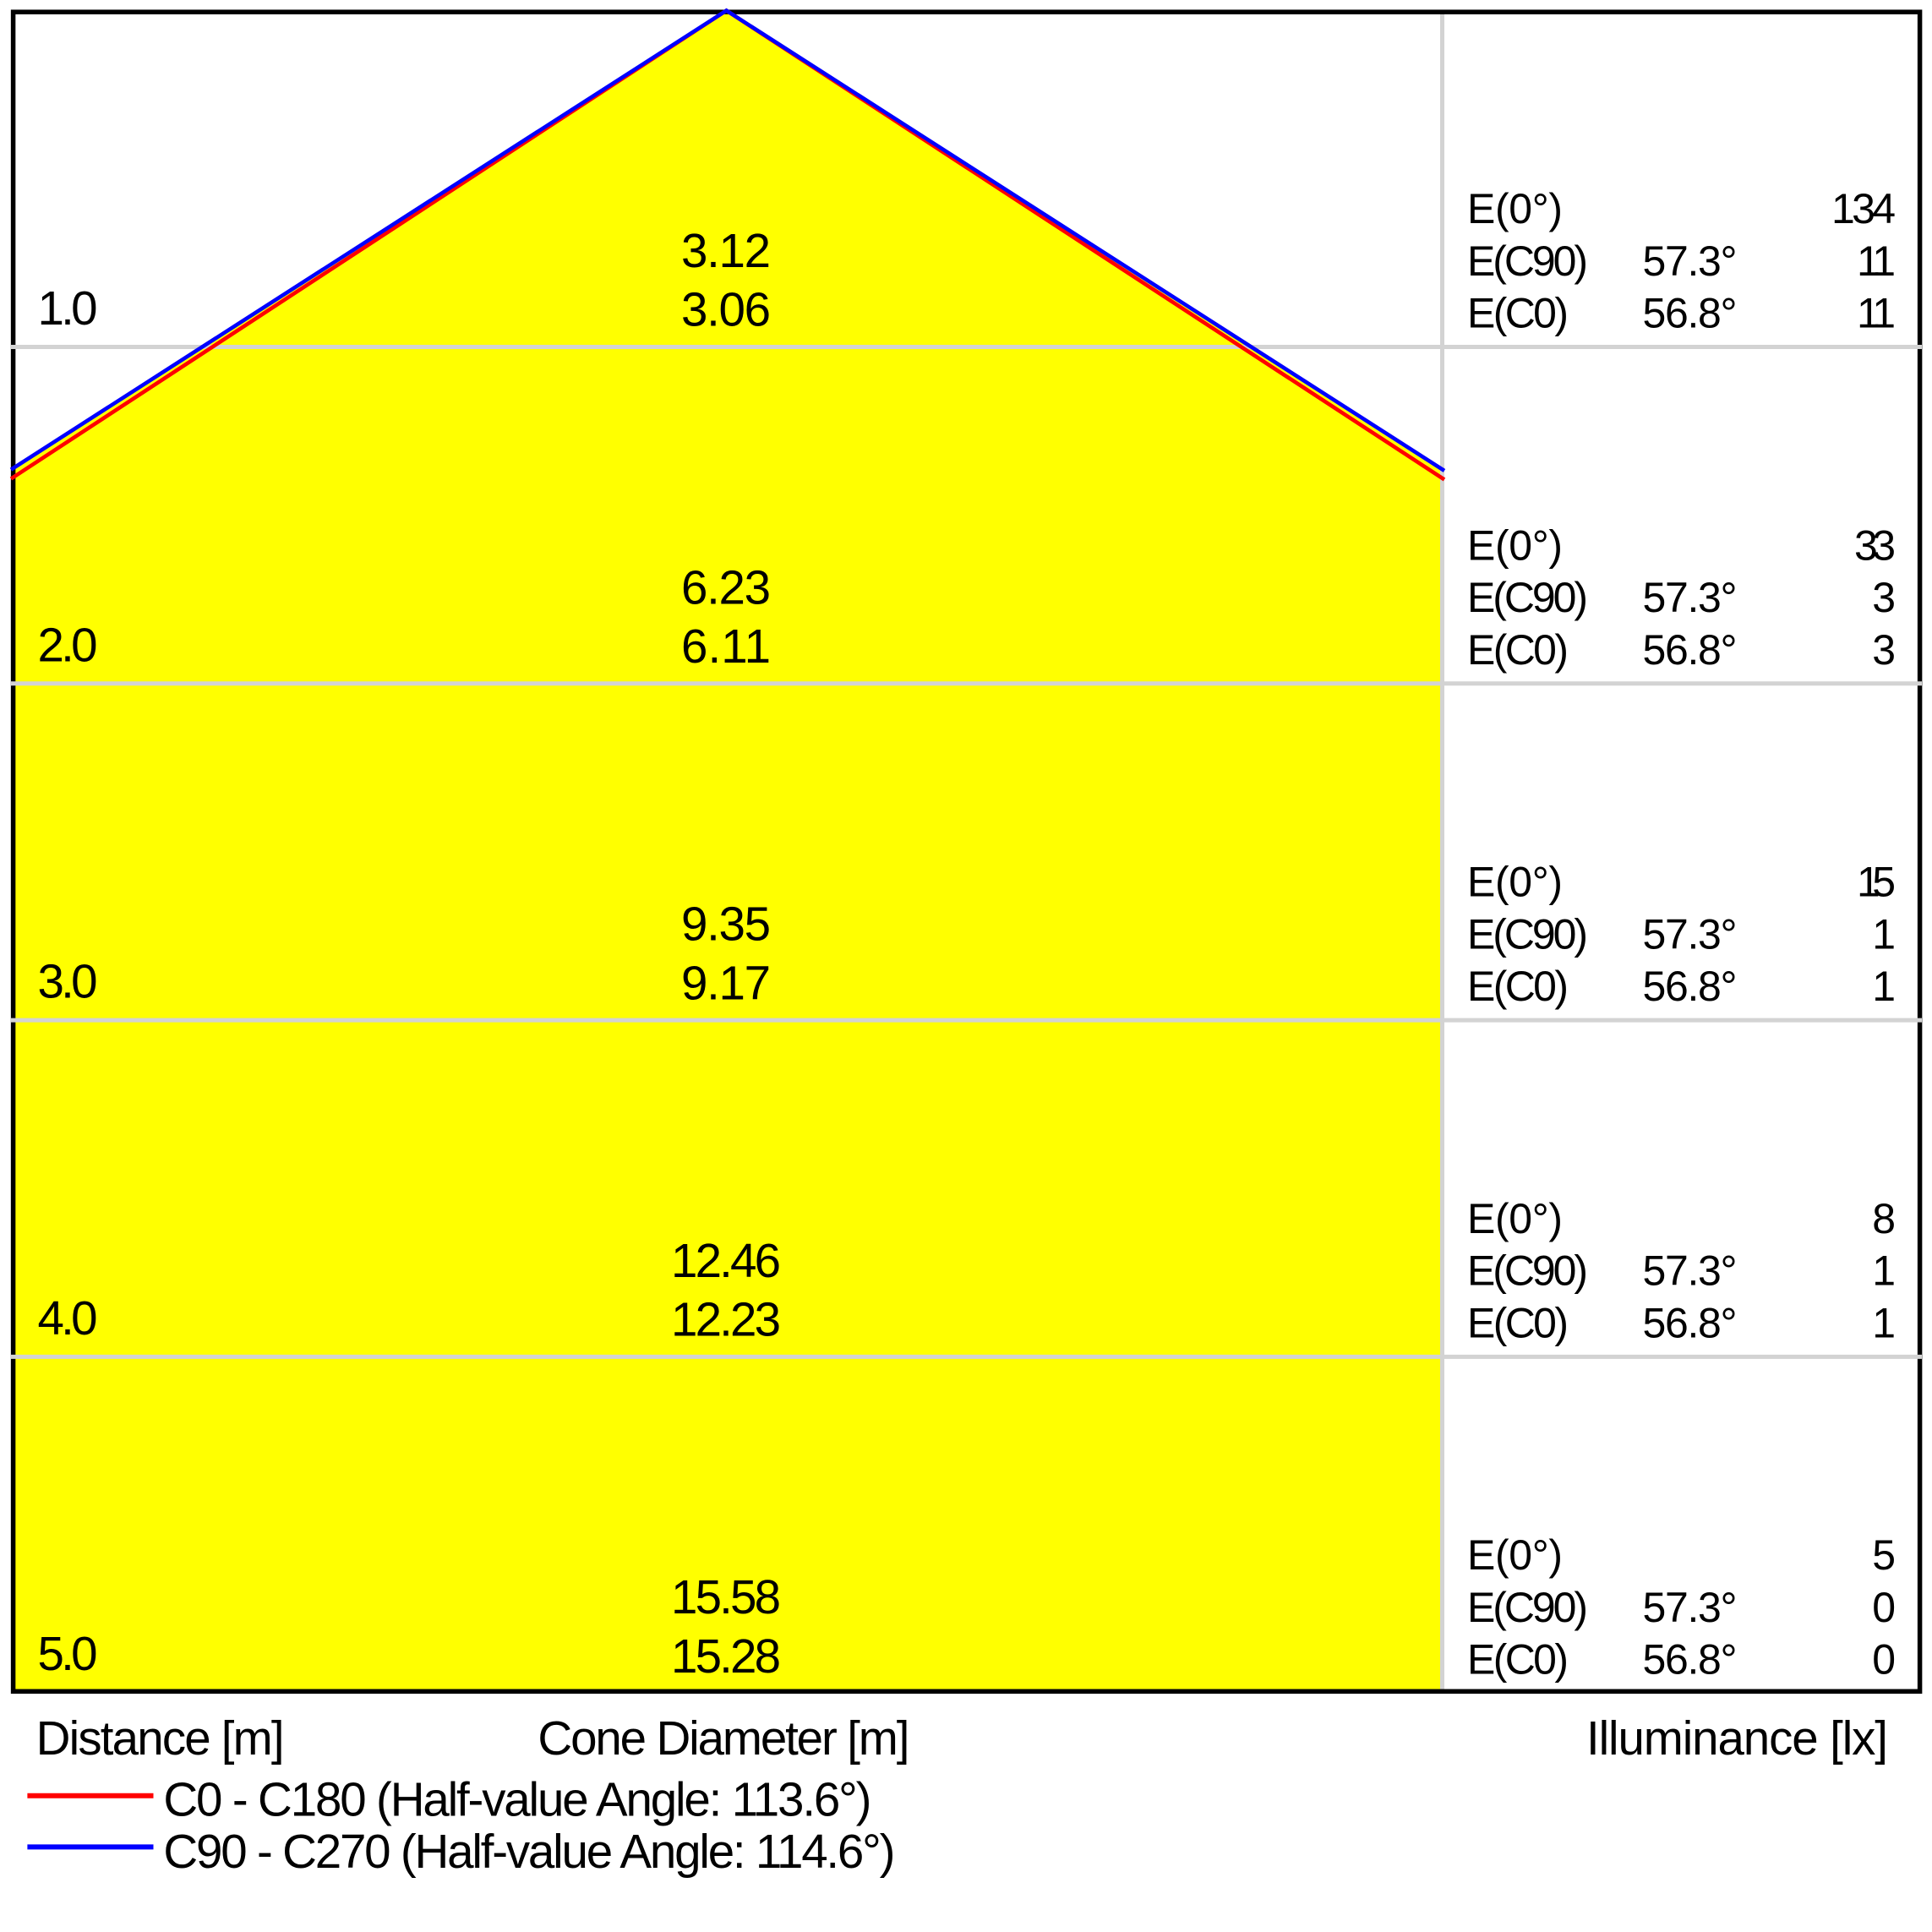  What do you see at coordinates (1884, 1555) in the screenshot?
I see `svg-text: 5` at bounding box center [1884, 1555].